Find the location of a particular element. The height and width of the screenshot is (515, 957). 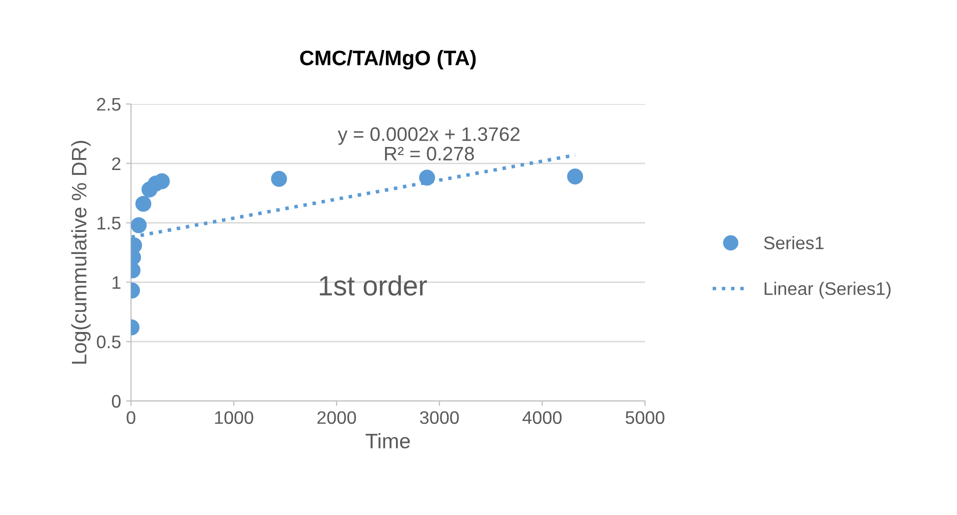

y-tick-label: 0 is located at coordinates (116, 401).